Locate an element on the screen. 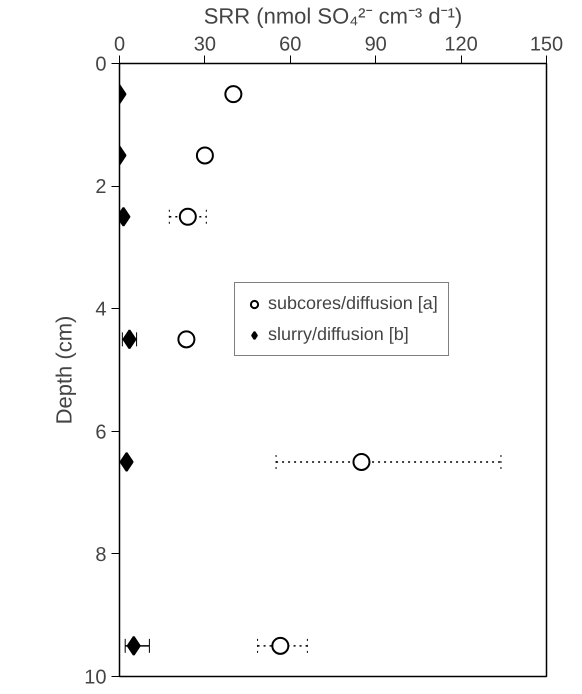 The height and width of the screenshot is (694, 582). x-tick-label: 30 is located at coordinates (205, 45).